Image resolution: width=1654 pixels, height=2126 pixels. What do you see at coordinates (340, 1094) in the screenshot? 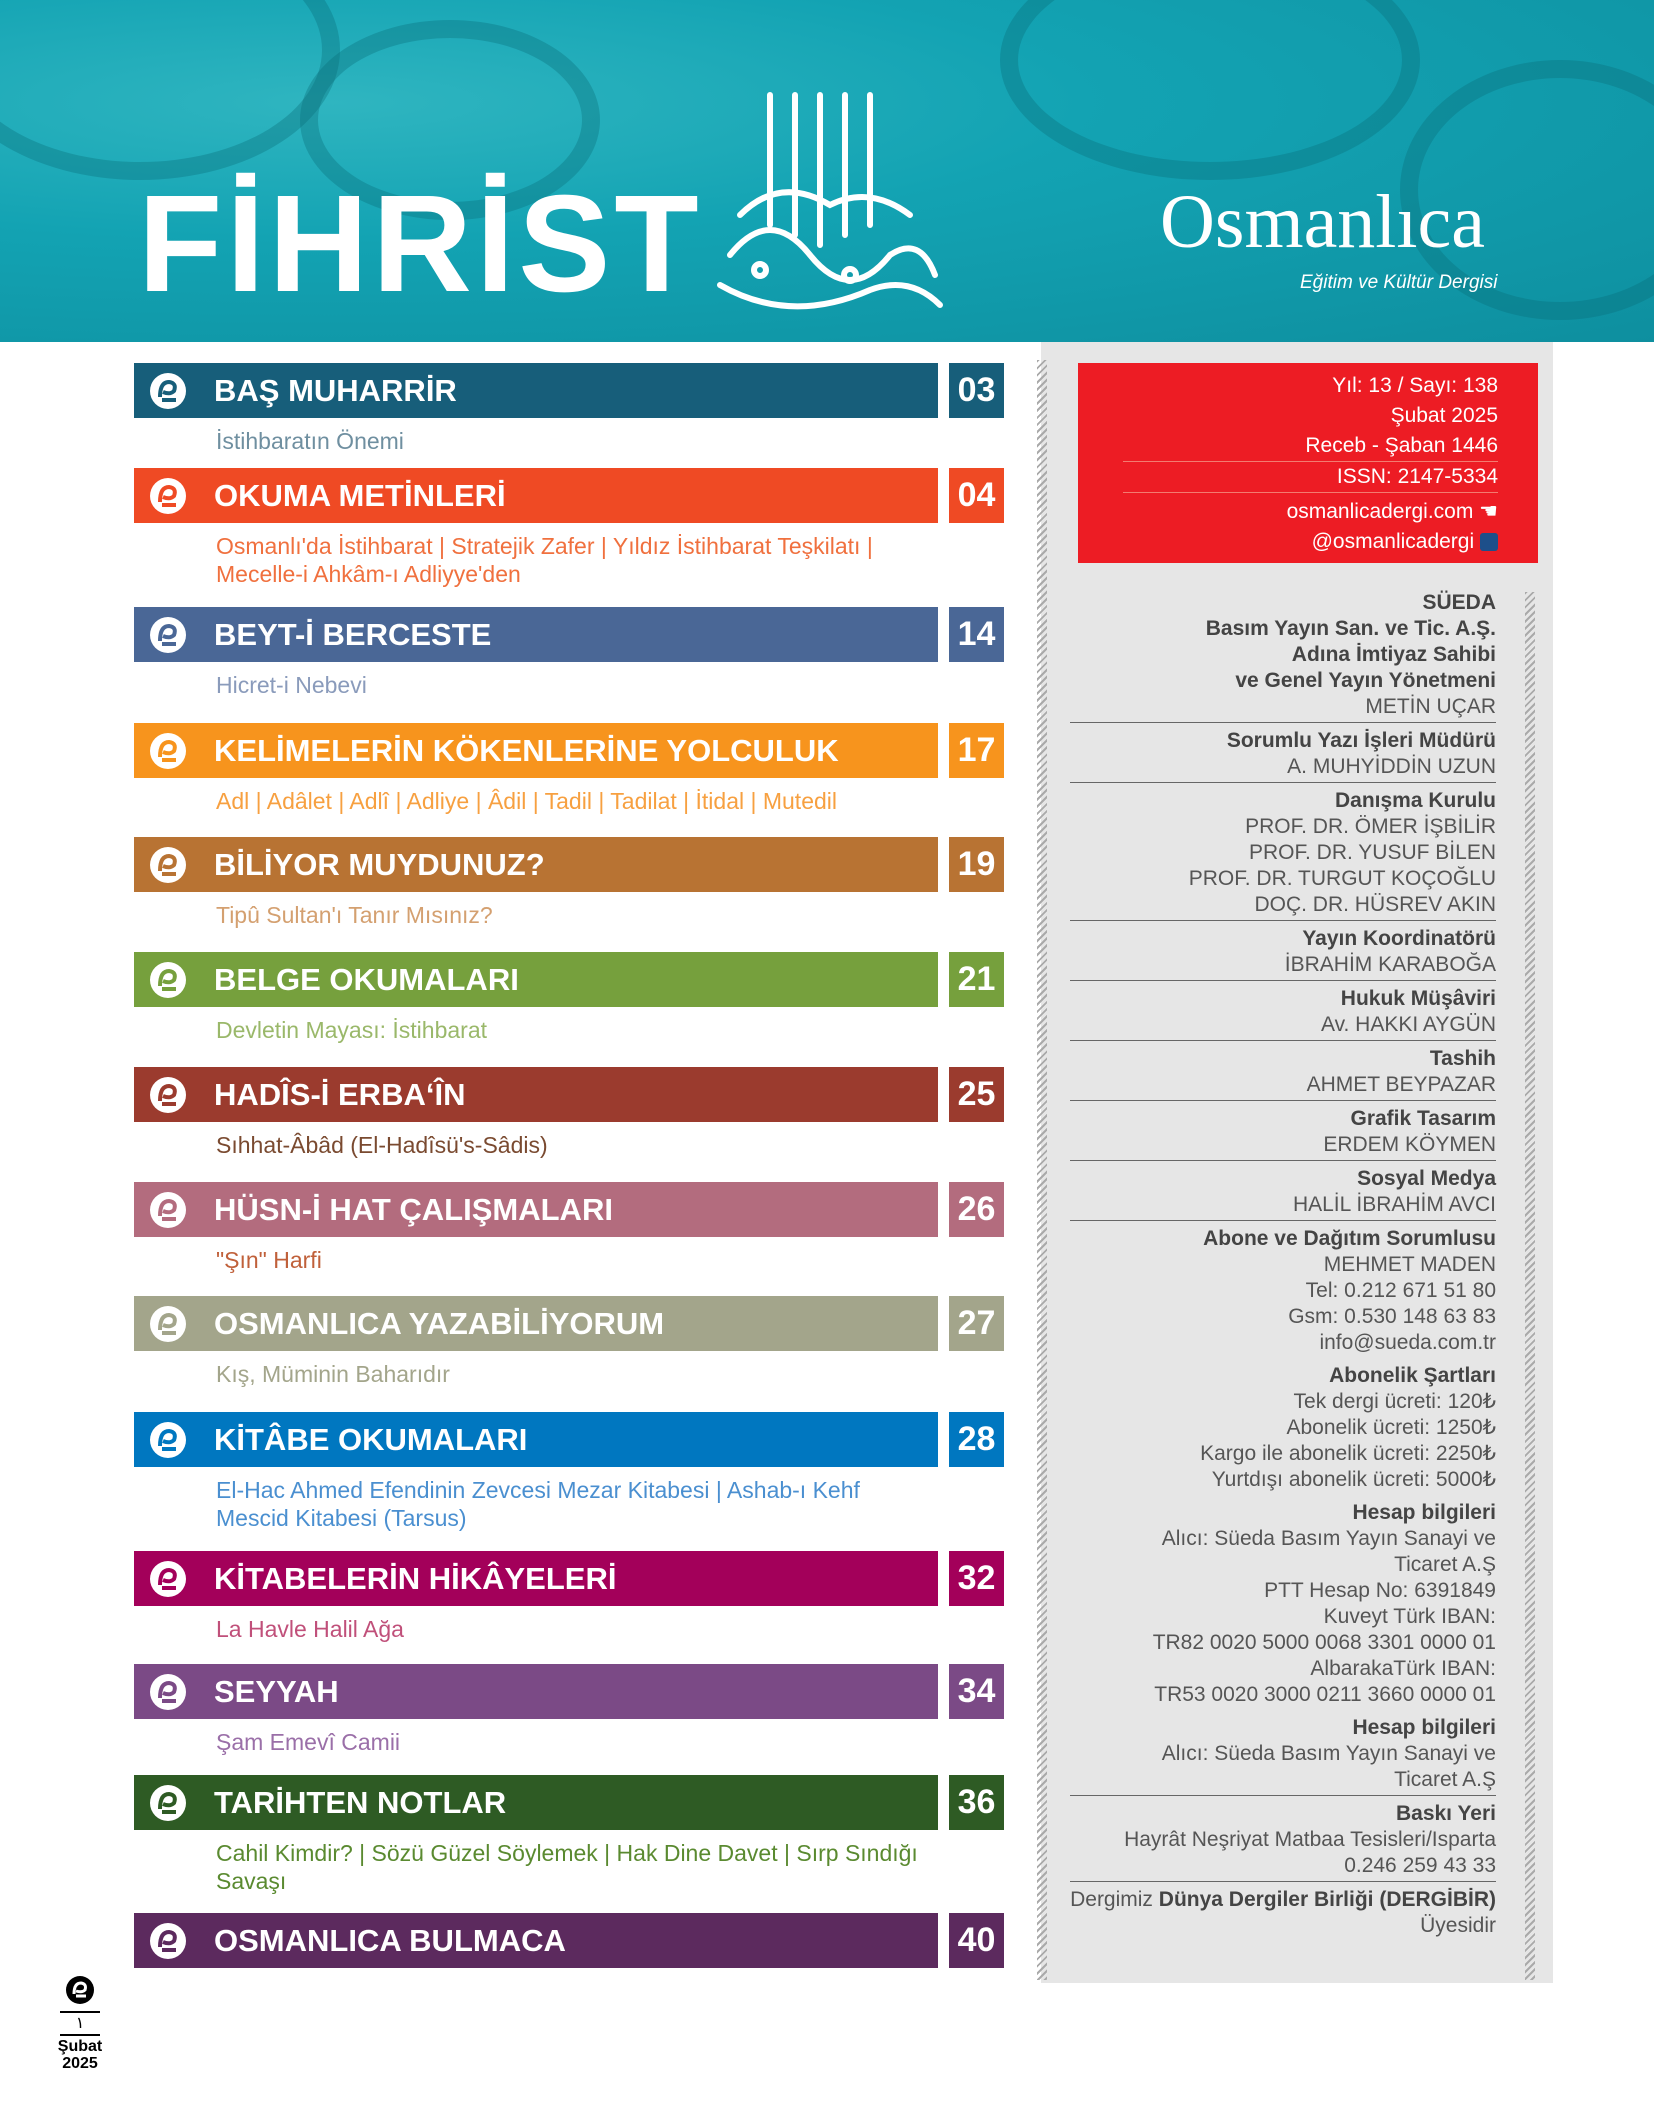
I see `section-title: HADÎS-İ ERBAʻÎN` at bounding box center [340, 1094].